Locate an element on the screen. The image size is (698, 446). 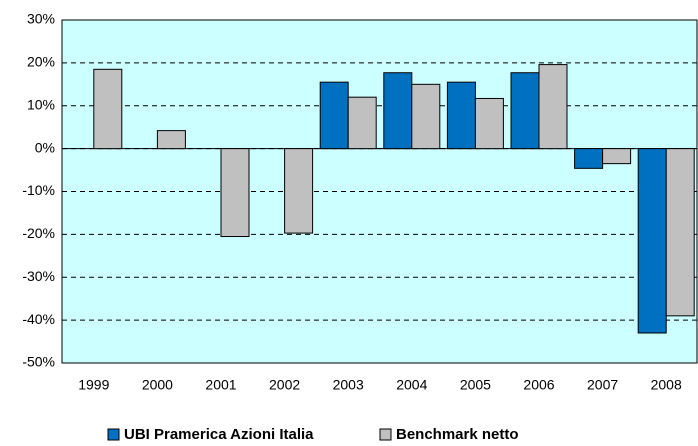
x-tick-label: 2000 is located at coordinates (157, 385).